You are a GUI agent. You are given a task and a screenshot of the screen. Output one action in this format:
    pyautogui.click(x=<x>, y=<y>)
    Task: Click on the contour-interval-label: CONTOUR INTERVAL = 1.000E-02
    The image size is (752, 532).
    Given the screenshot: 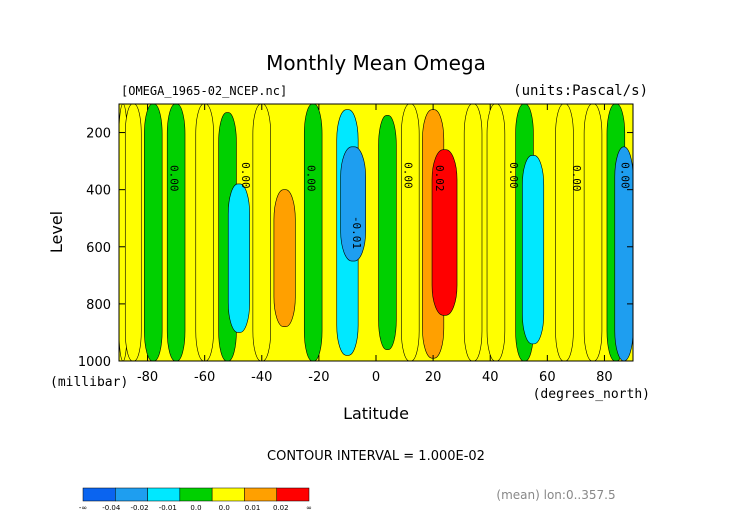 What is the action you would take?
    pyautogui.click(x=376, y=456)
    